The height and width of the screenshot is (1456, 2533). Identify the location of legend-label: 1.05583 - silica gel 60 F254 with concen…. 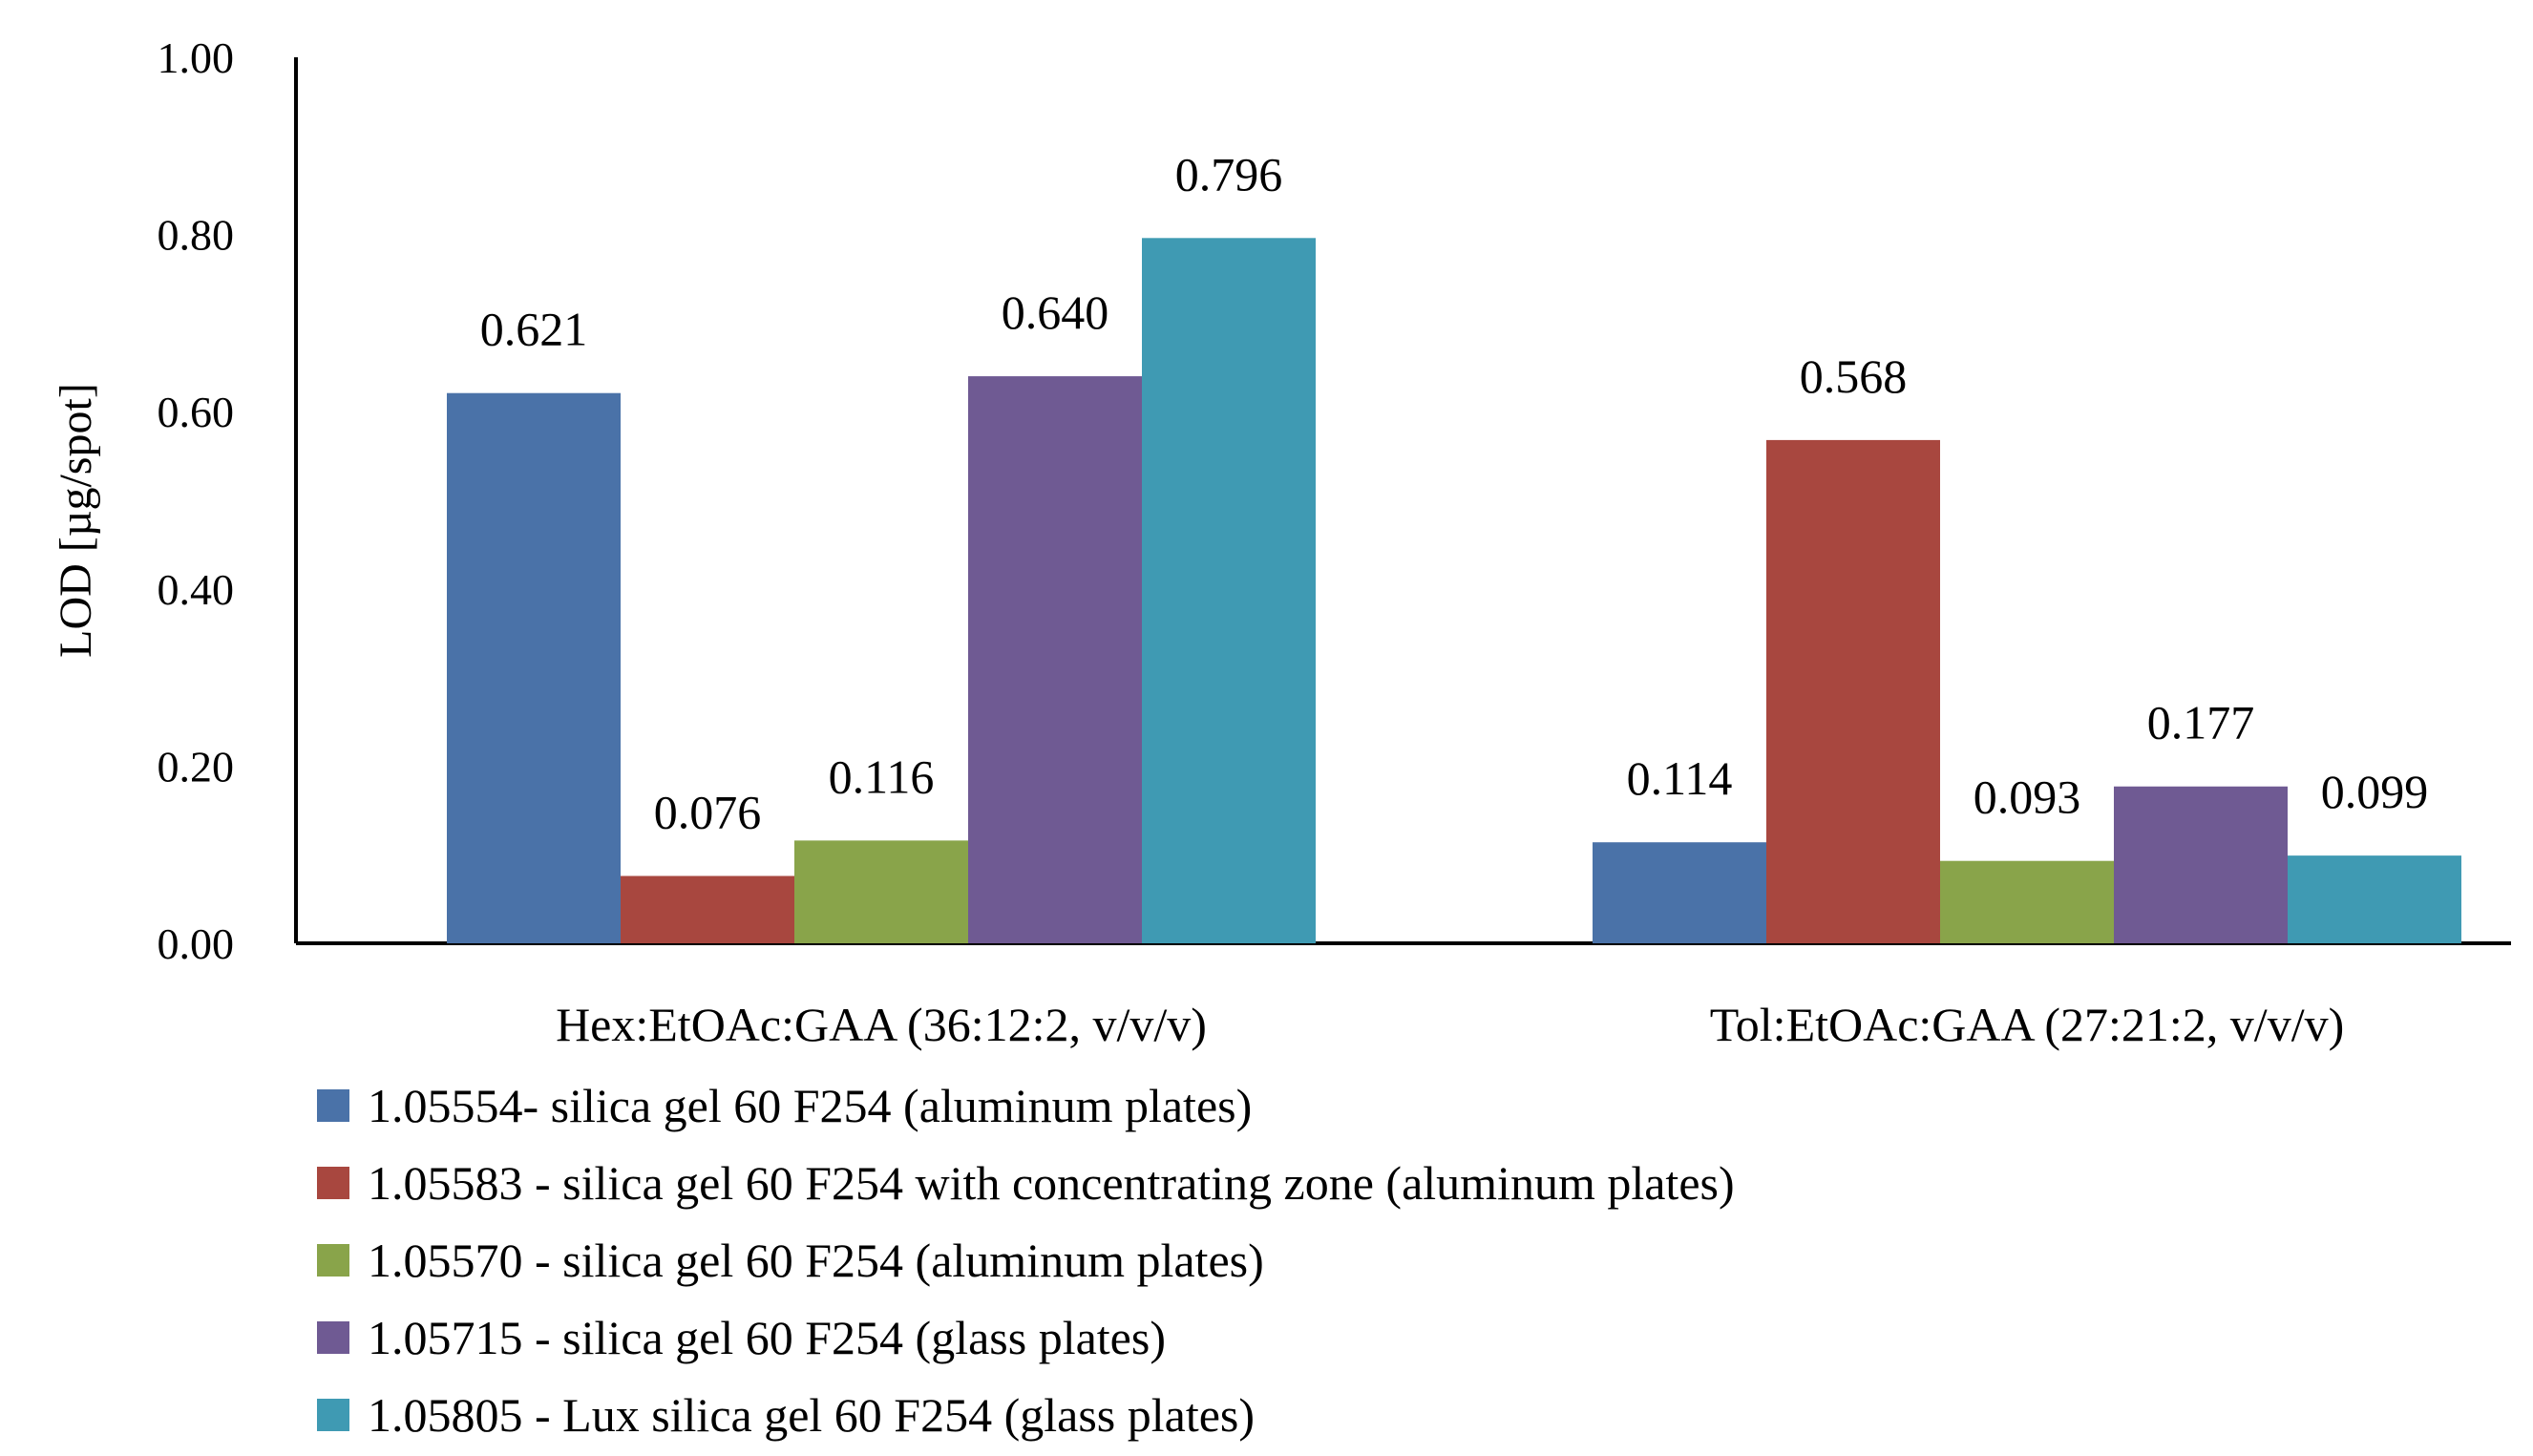
(1051, 1183).